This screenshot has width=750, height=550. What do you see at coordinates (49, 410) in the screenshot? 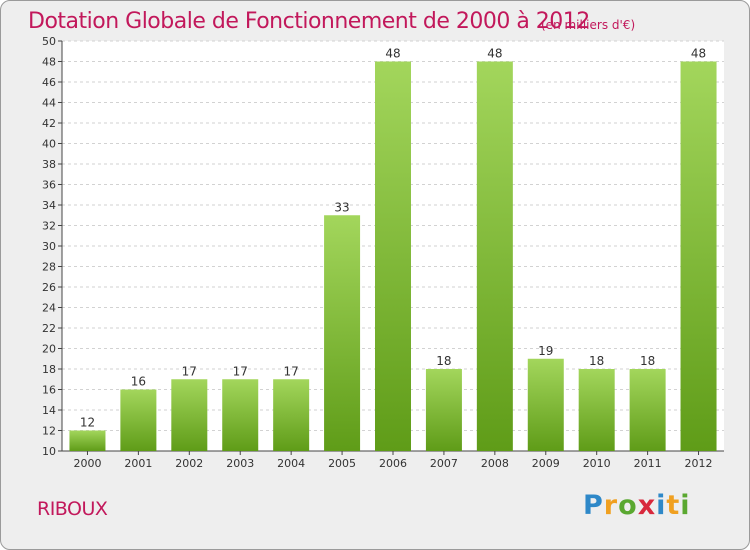
I see `y-tick-label: 14` at bounding box center [49, 410].